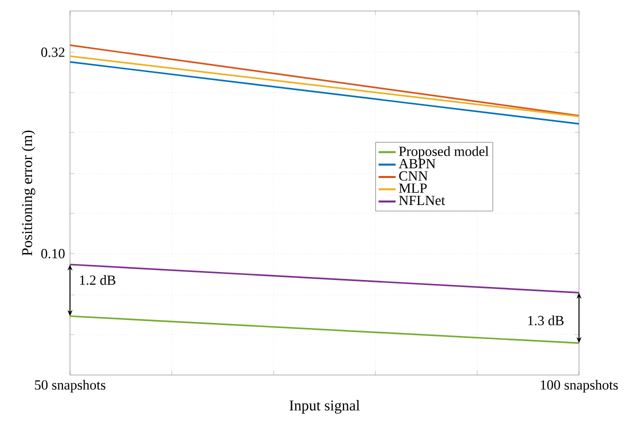 This screenshot has height=425, width=631. What do you see at coordinates (29, 193) in the screenshot?
I see `y-axis-title: Positioning error (m)` at bounding box center [29, 193].